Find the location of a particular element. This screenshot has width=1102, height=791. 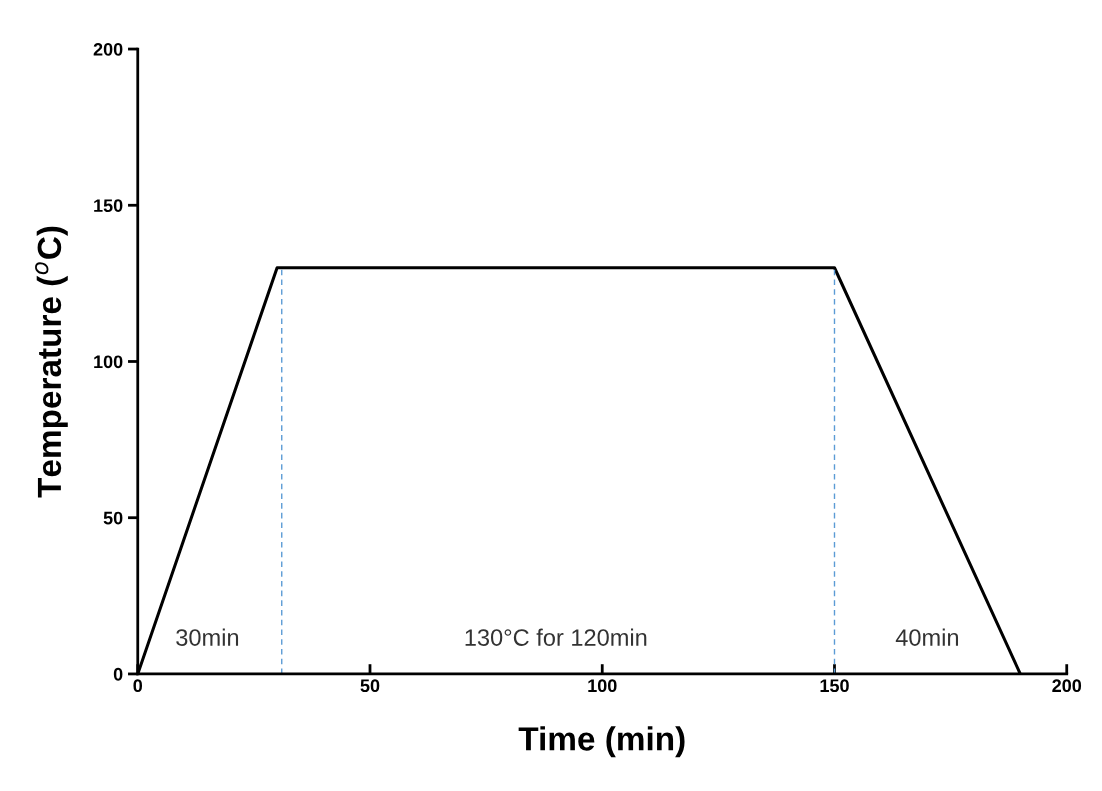

annotation: 30min is located at coordinates (207, 637).